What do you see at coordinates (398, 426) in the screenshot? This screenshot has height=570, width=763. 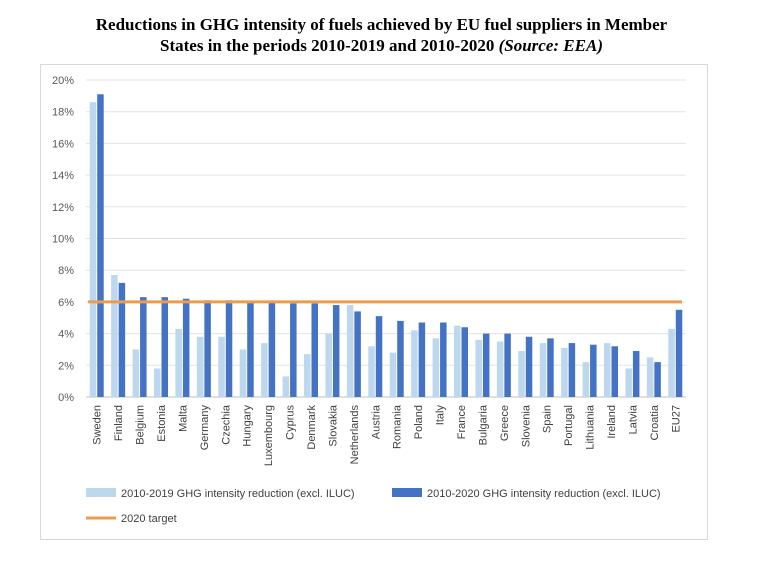 I see `x-tick-label: Romania` at bounding box center [398, 426].